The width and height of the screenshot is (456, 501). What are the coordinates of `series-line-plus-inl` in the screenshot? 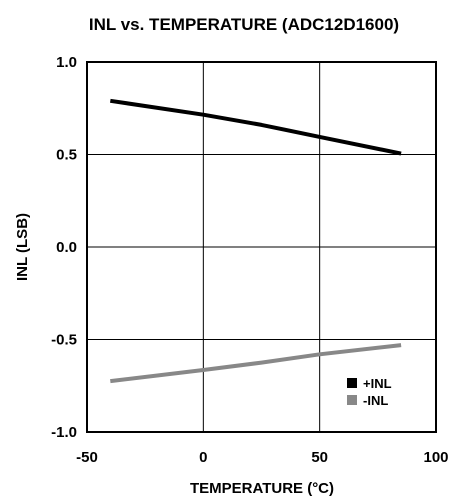 It's located at (256, 127).